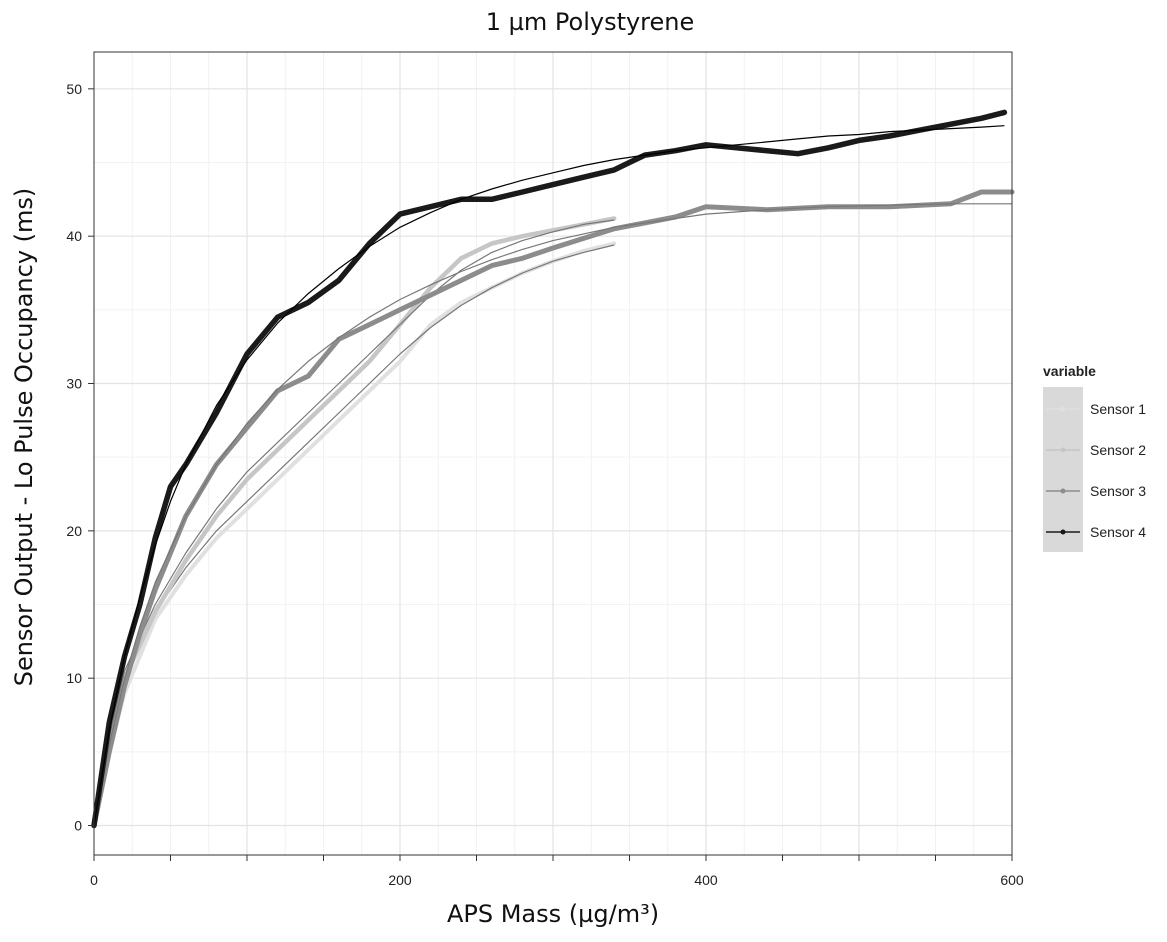 Image resolution: width=1167 pixels, height=942 pixels. Describe the element at coordinates (74, 384) in the screenshot. I see `y-tick-label: 30` at that location.